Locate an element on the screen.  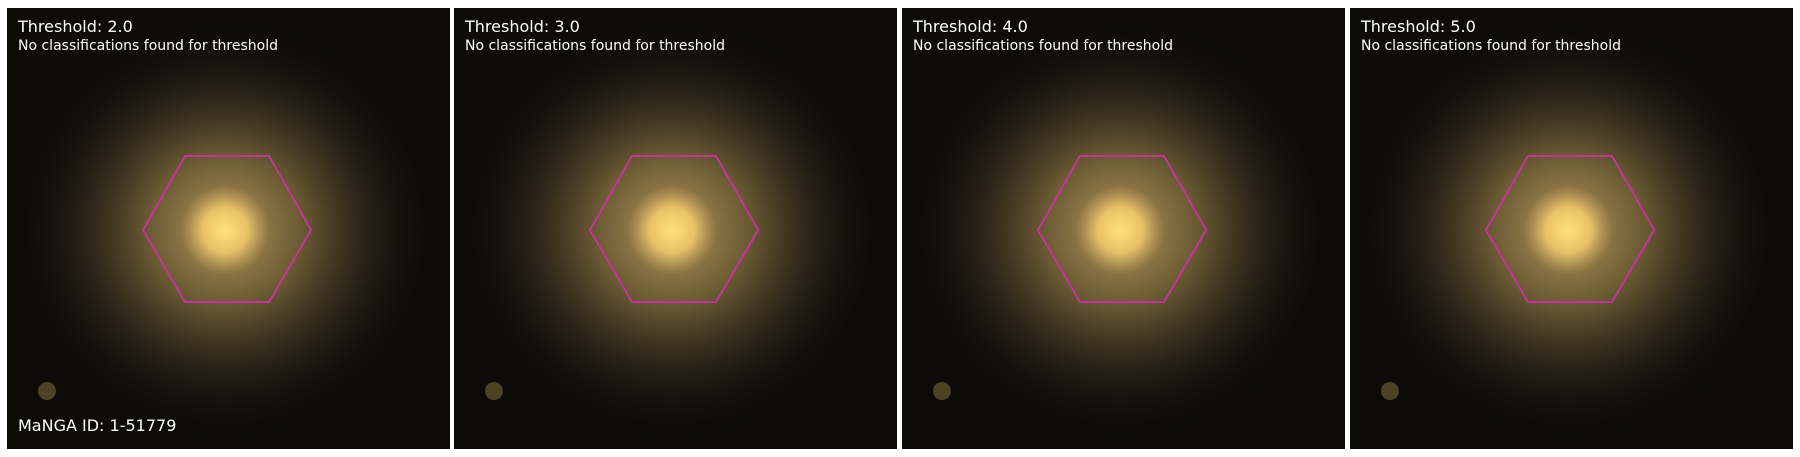
threshold-label: Threshold: 5.0 is located at coordinates (1418, 26).